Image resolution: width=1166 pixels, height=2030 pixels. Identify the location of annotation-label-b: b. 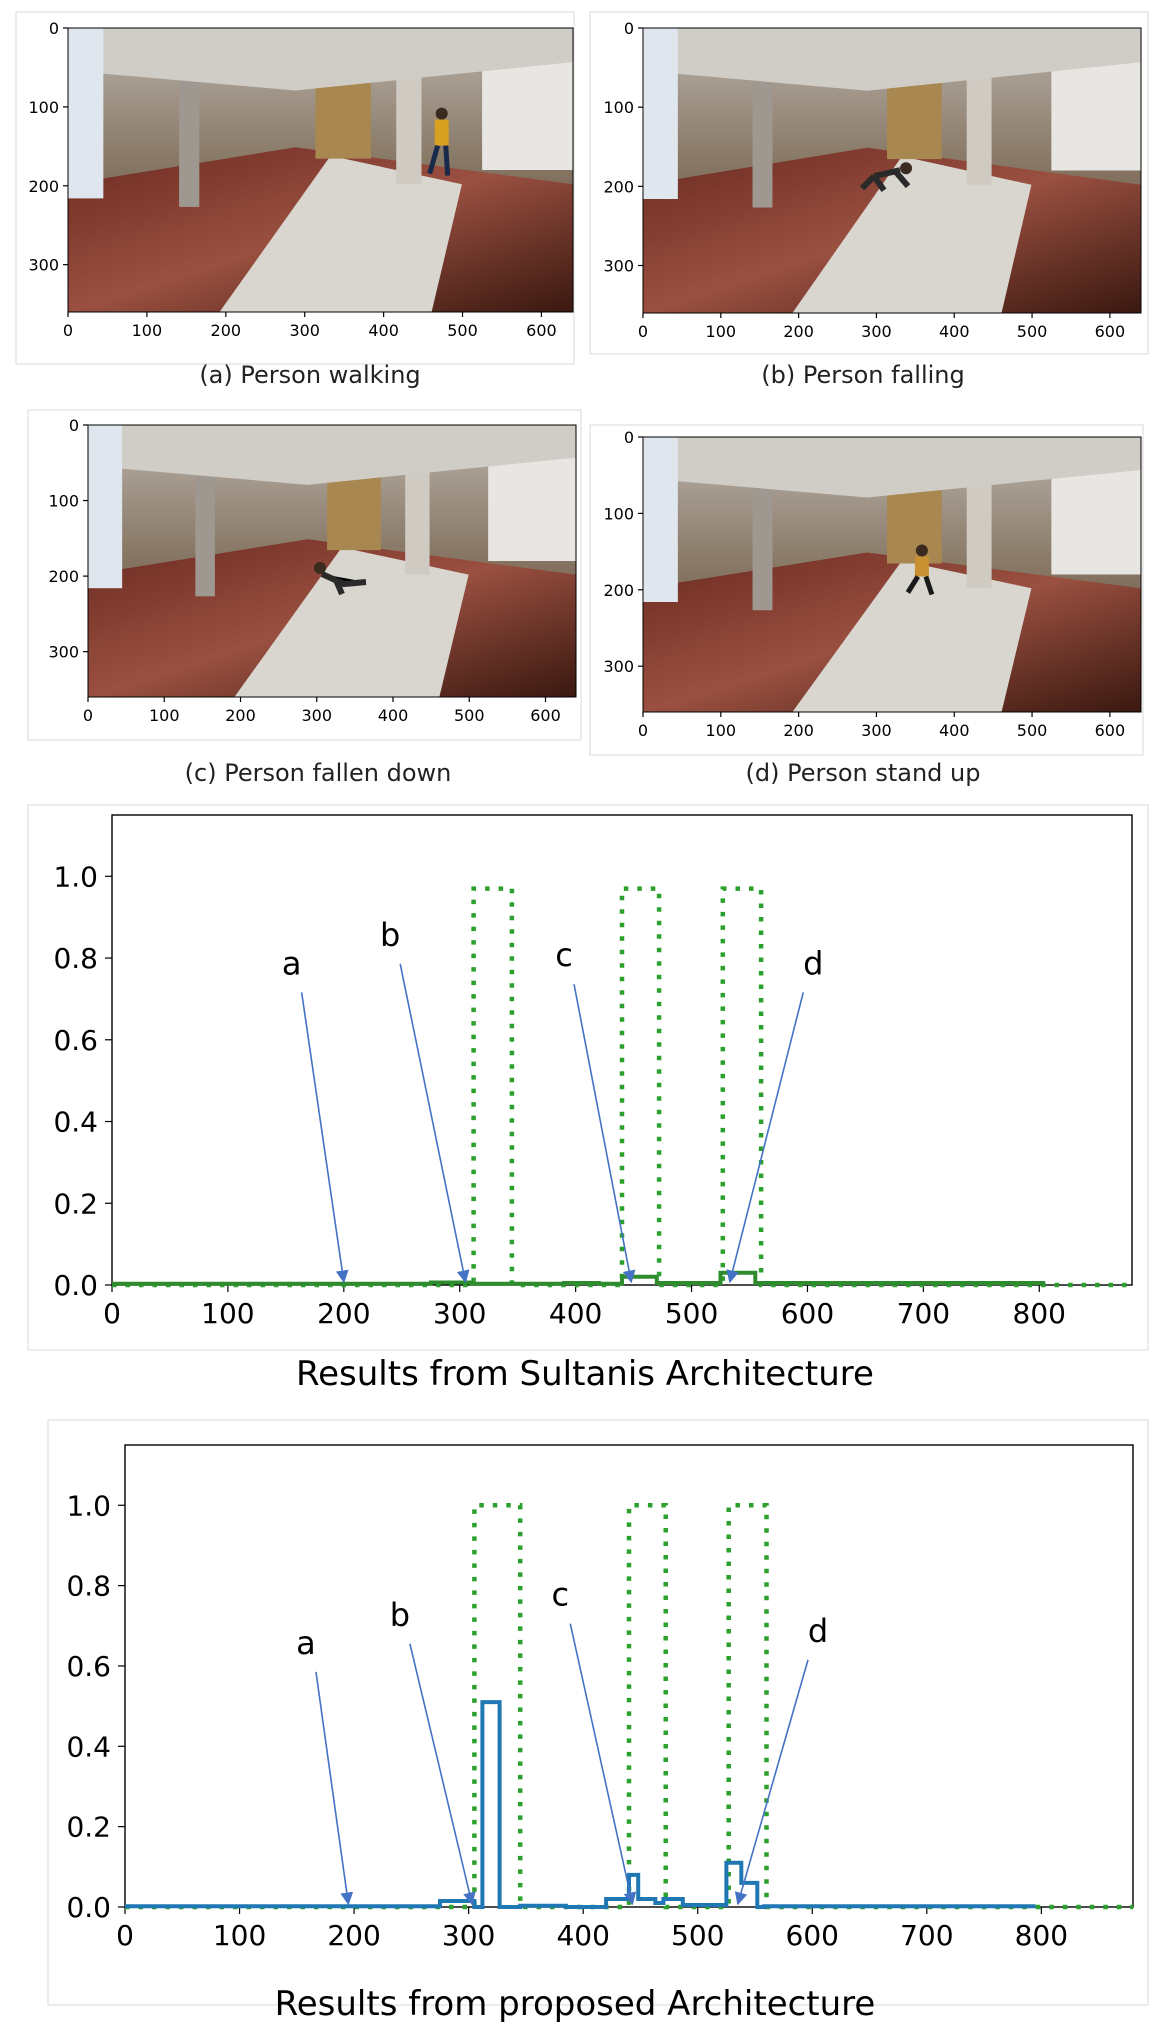
(390, 935).